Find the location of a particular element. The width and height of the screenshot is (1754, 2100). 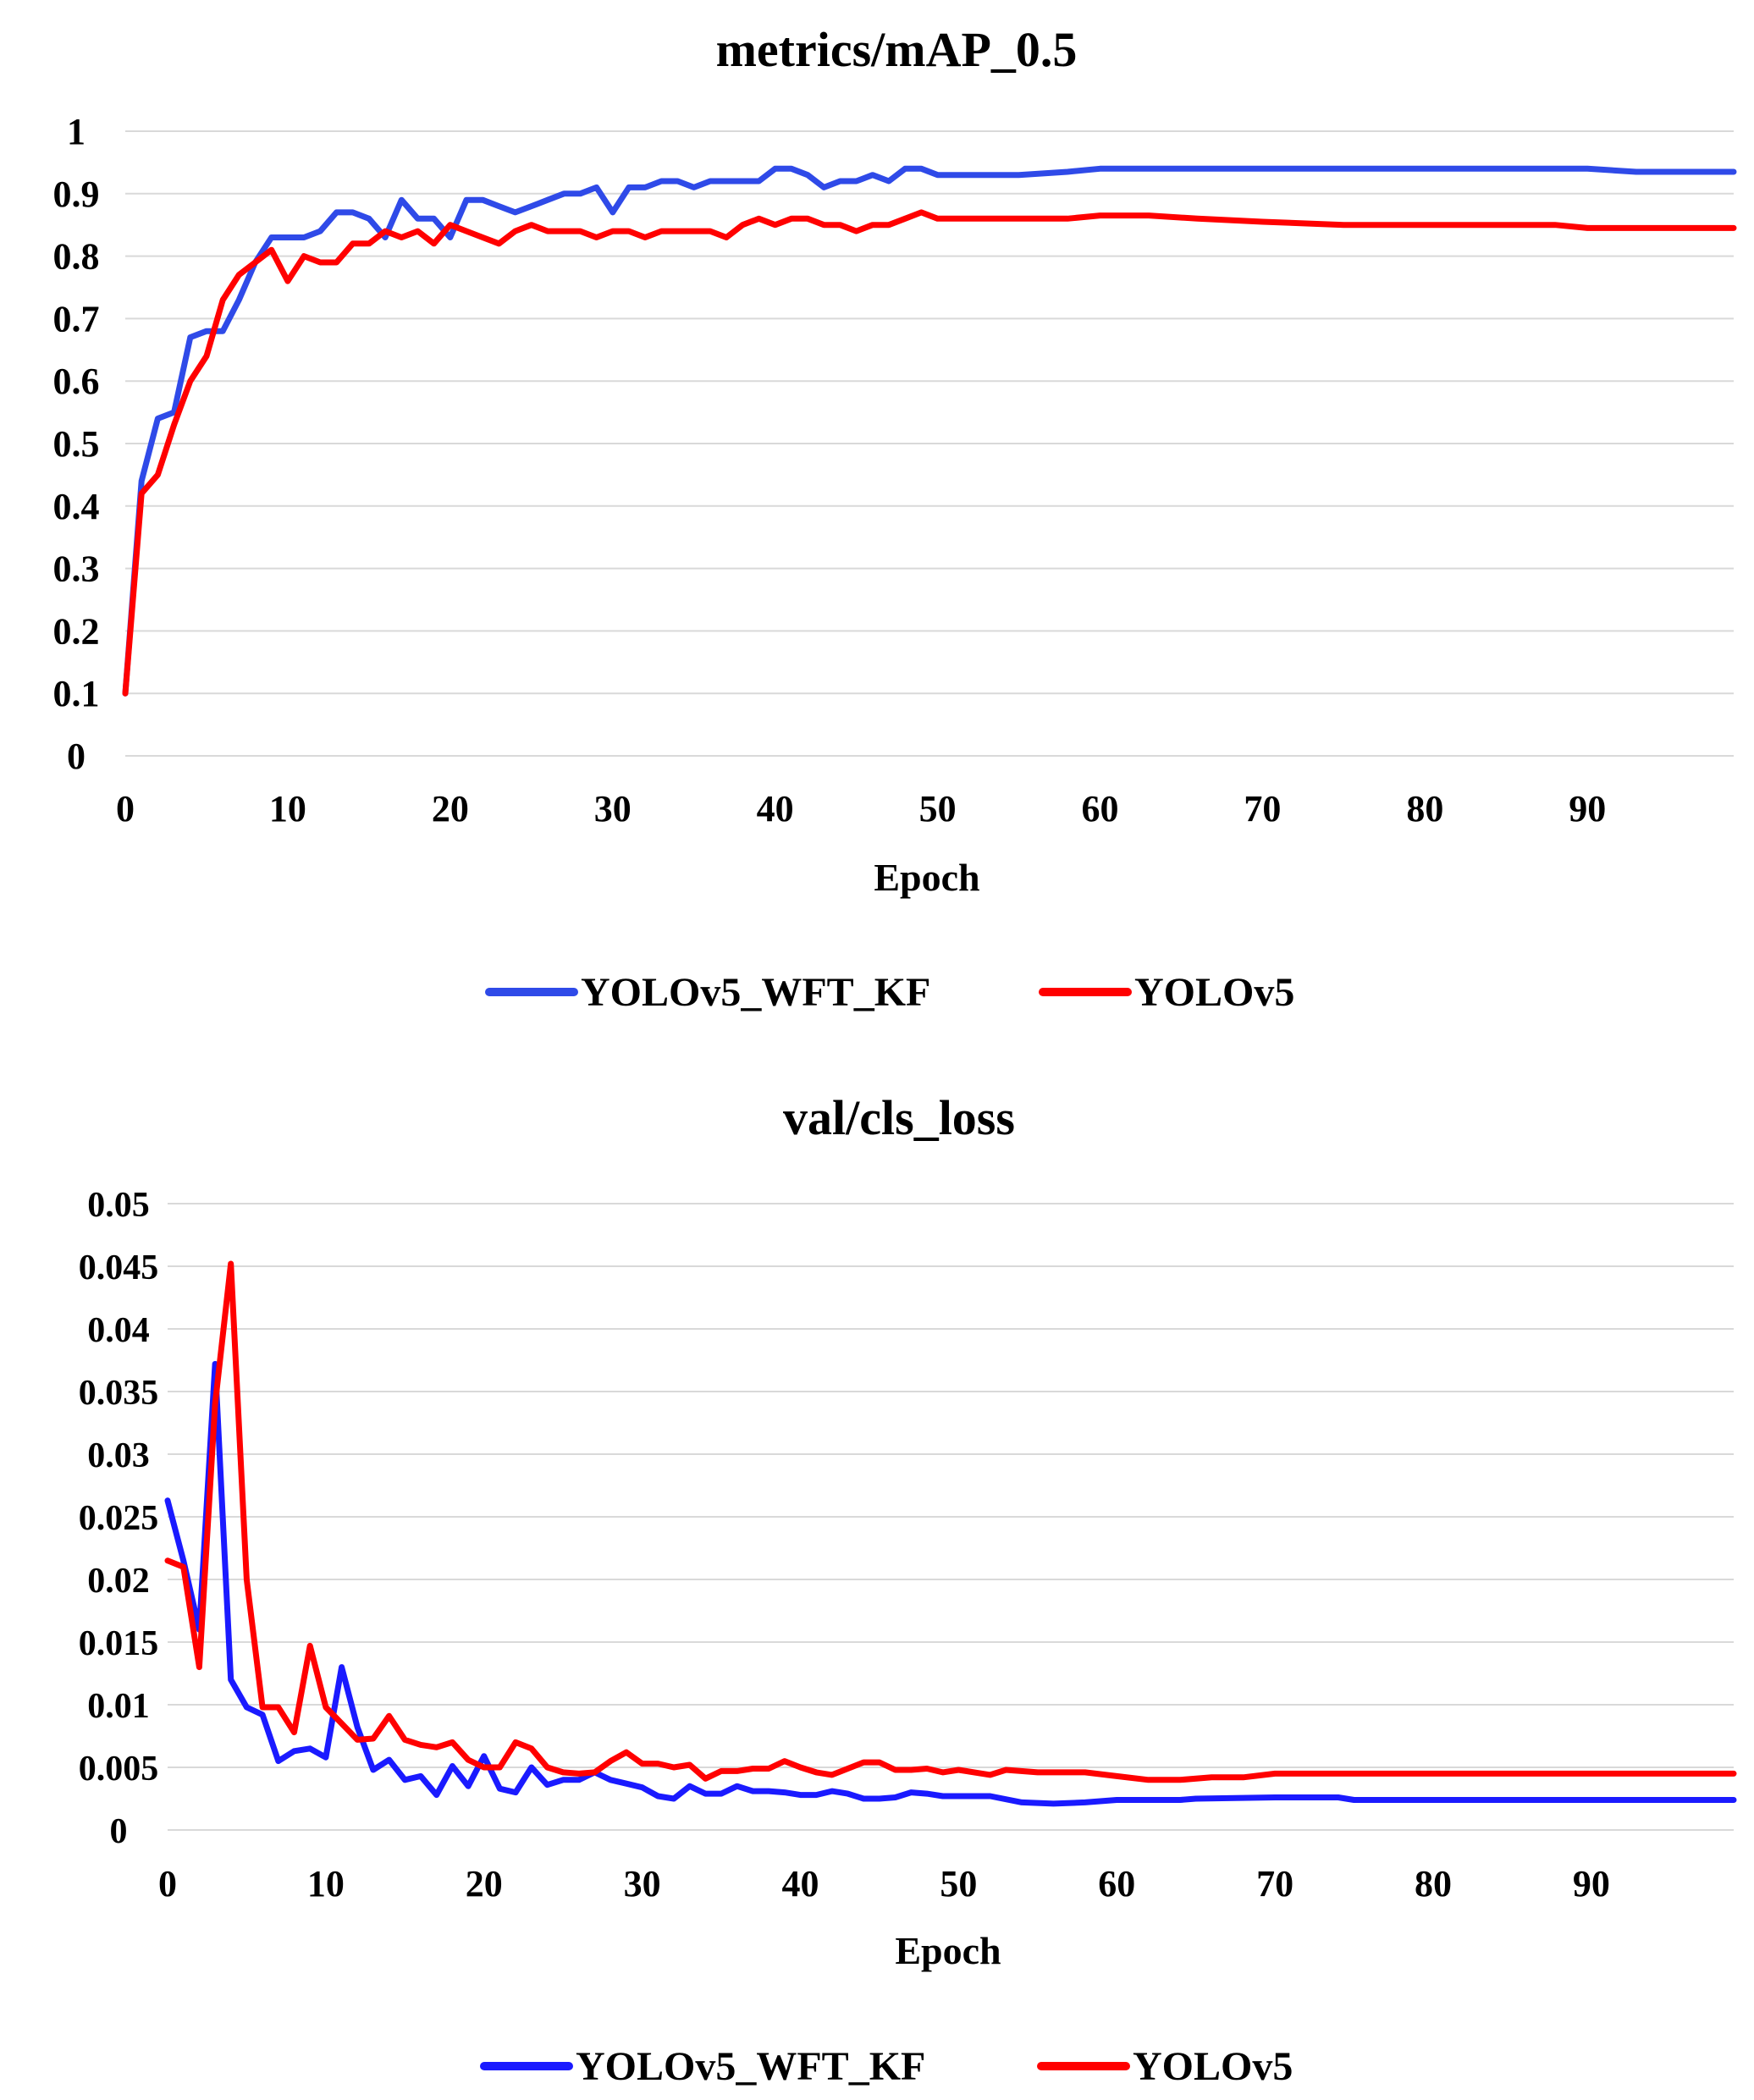

y-tick-label: 0.8 is located at coordinates (76, 257).